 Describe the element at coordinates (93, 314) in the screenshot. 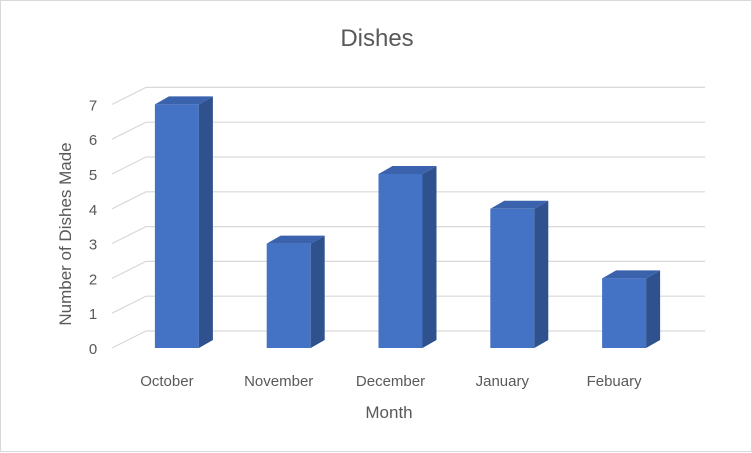

I see `y-tick-label: 1` at that location.